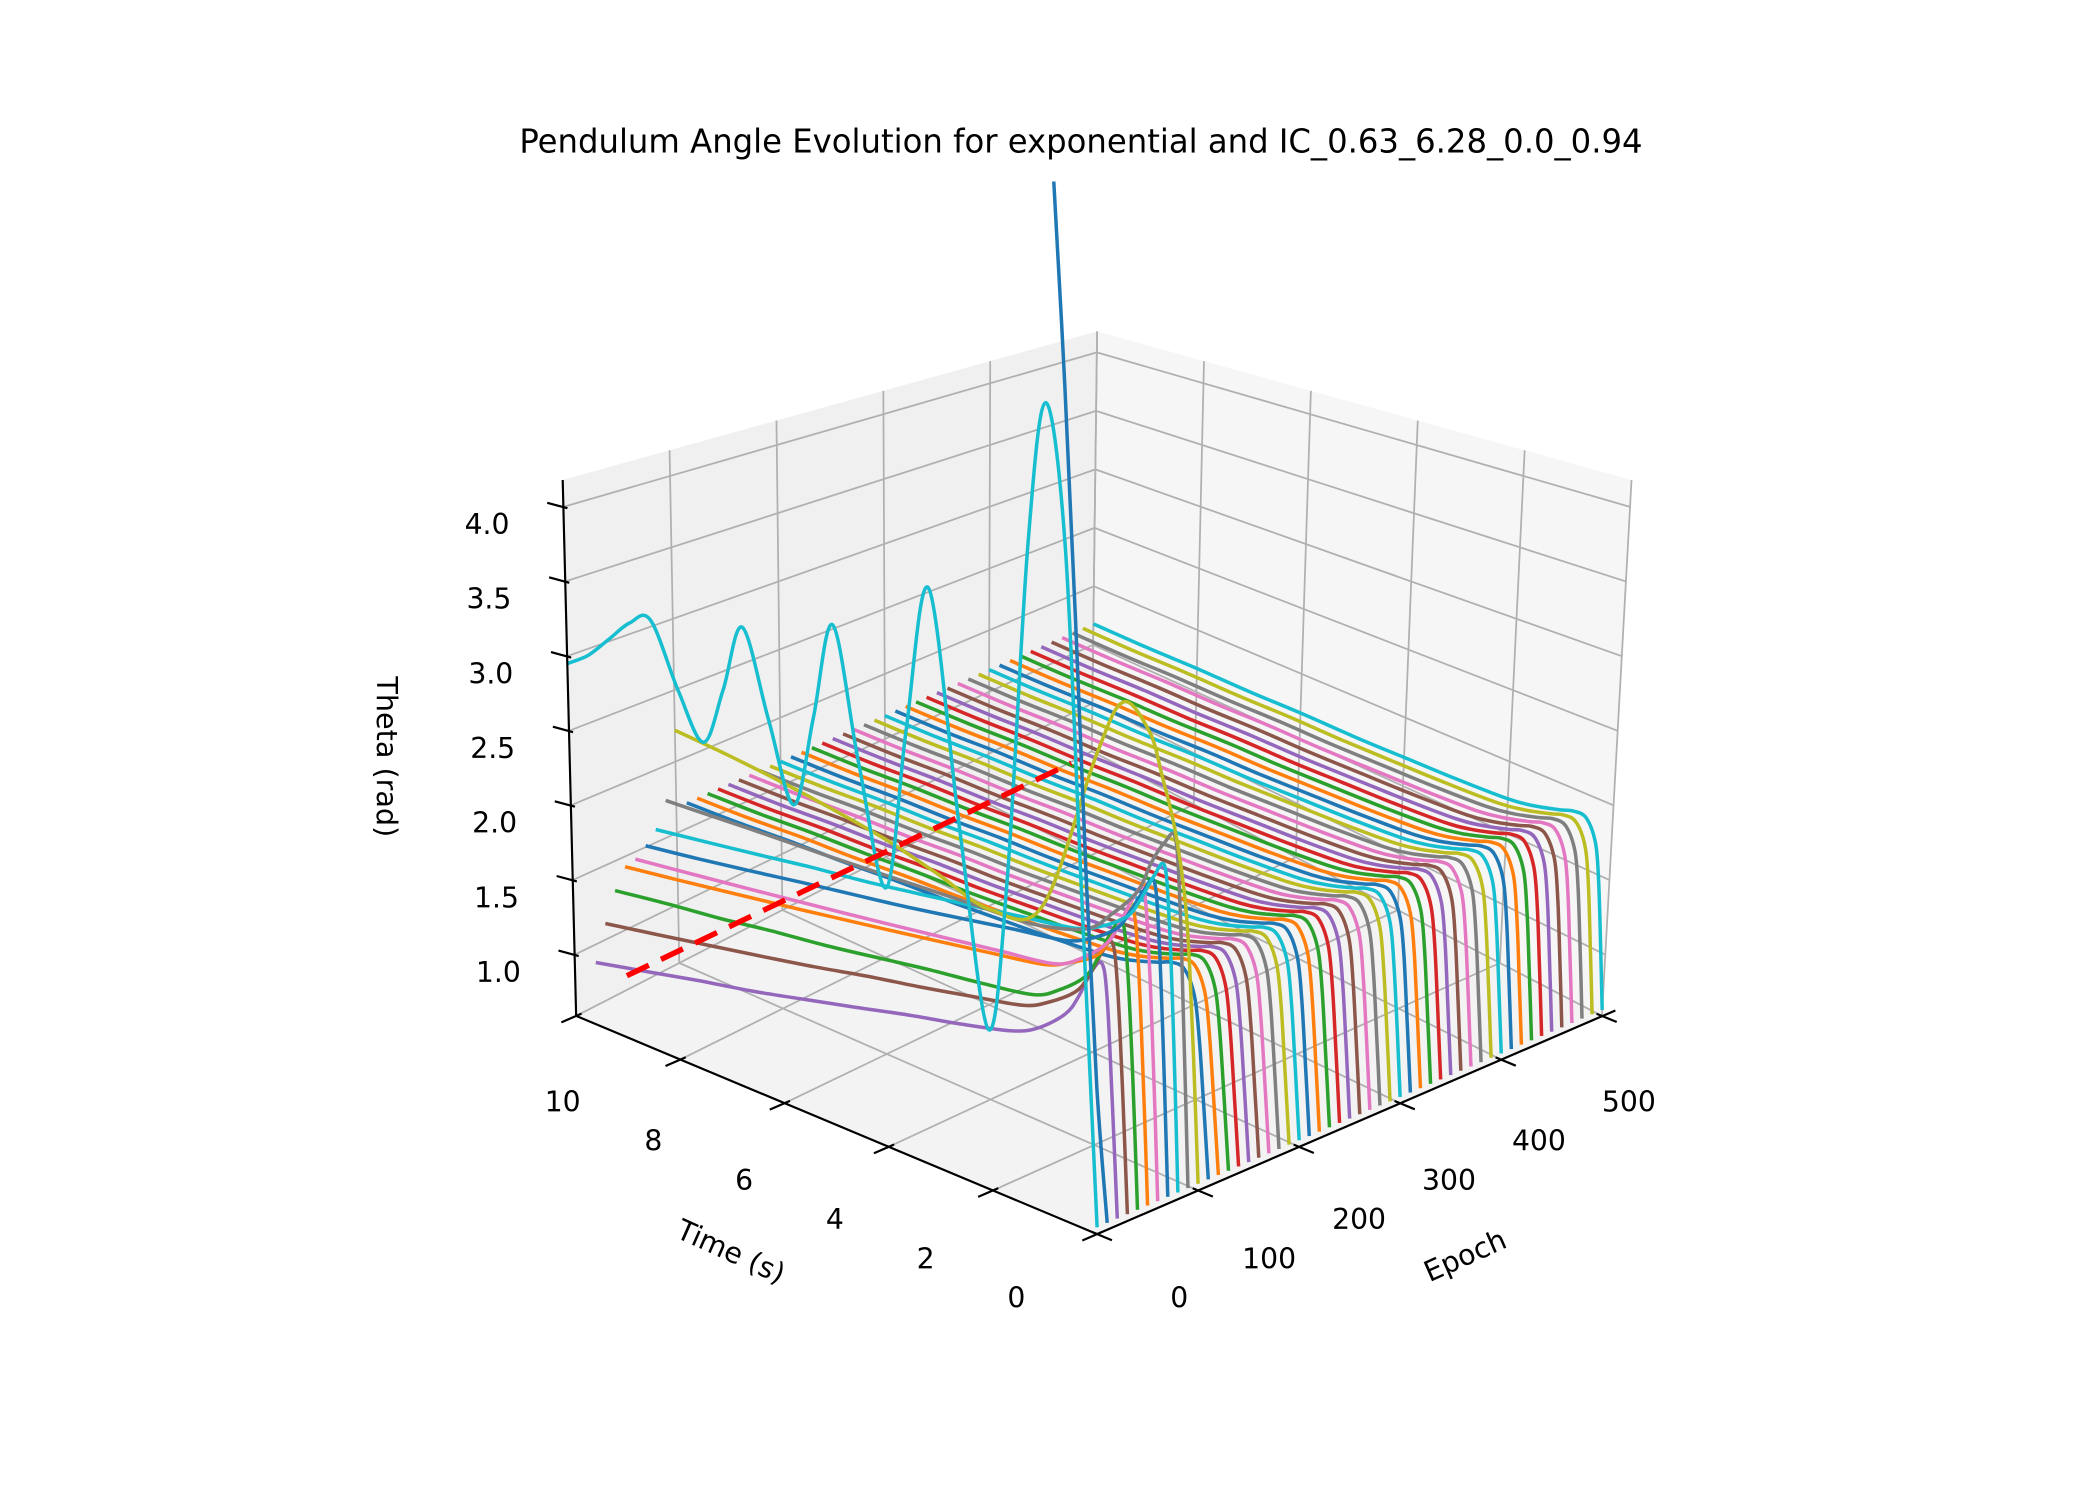  Describe the element at coordinates (653, 1140) in the screenshot. I see `time-tick-label: 8` at that location.